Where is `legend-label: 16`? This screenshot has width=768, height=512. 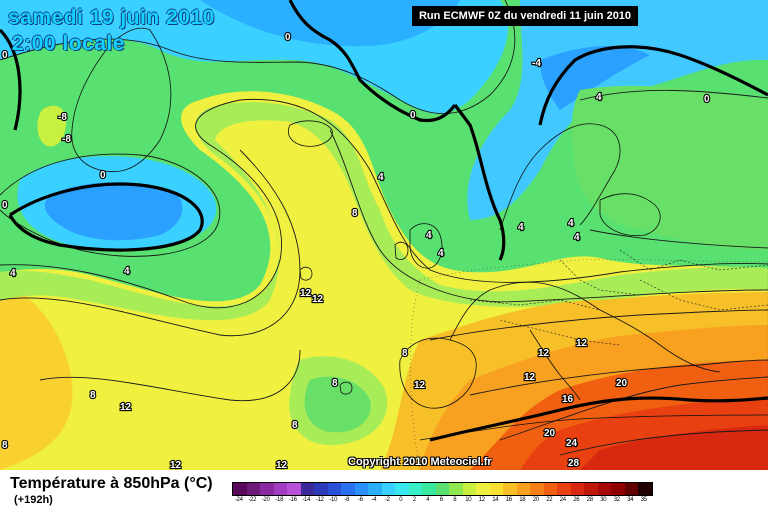 legend-label: 16 is located at coordinates (508, 500).